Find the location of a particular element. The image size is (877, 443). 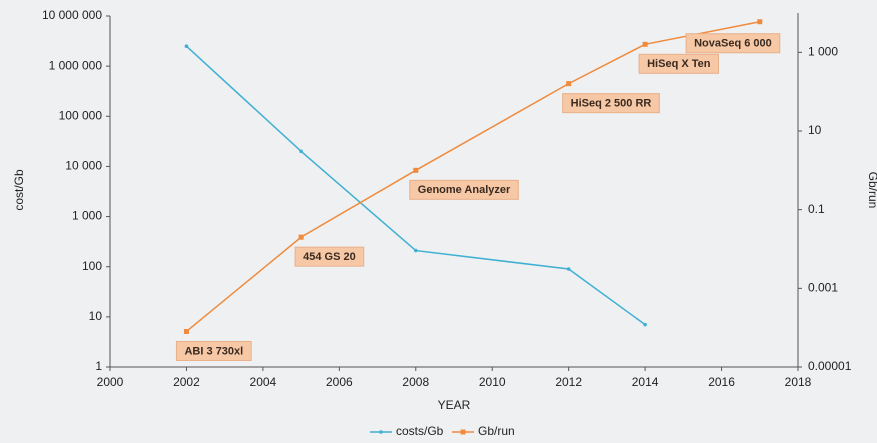

point-label-text: HiSeq X Ten is located at coordinates (679, 64).